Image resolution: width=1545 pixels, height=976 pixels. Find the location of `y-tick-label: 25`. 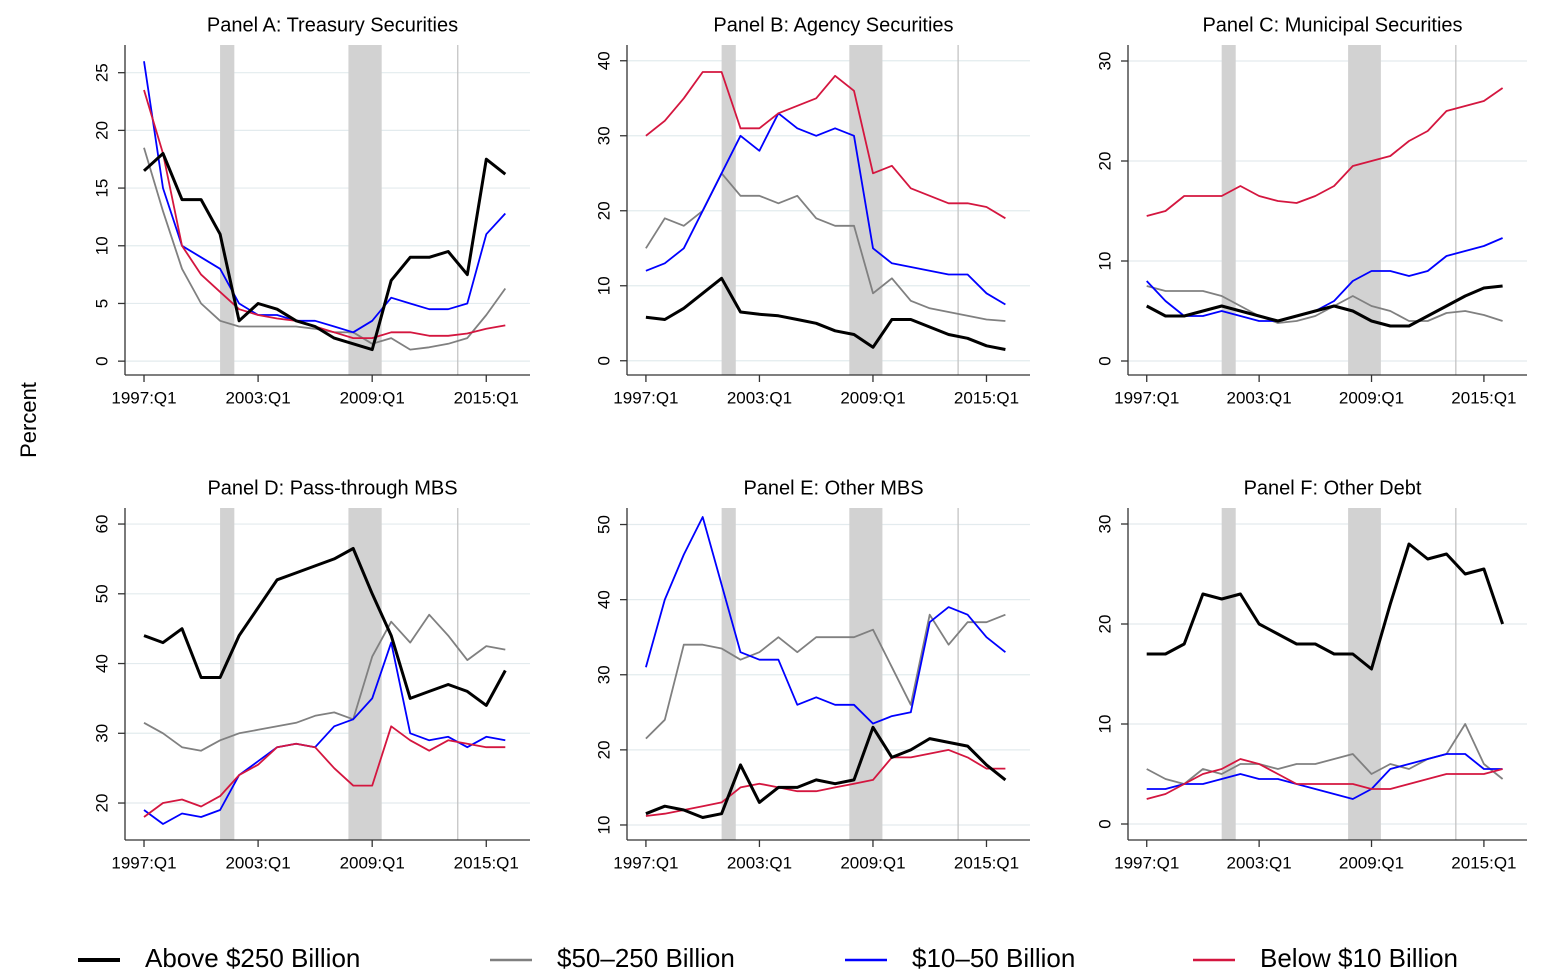

y-tick-label: 25 is located at coordinates (101, 72).